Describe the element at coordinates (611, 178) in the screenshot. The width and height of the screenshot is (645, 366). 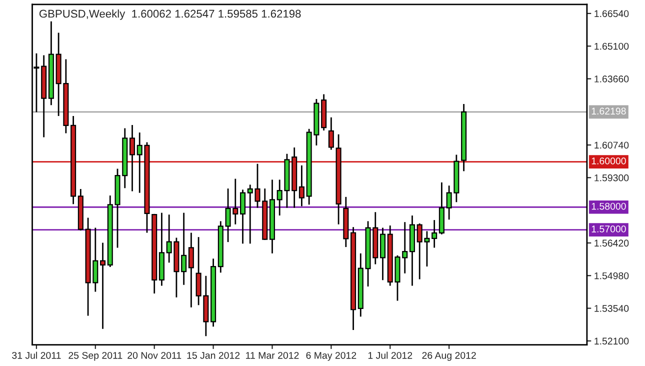
I see `y-tick-label: 1.59300` at that location.